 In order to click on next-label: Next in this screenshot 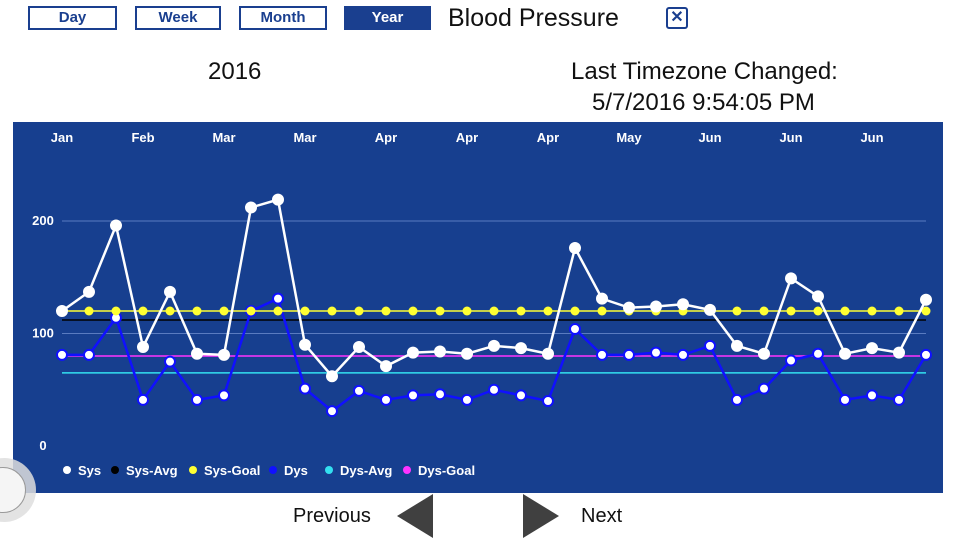, I will do `click(602, 516)`.